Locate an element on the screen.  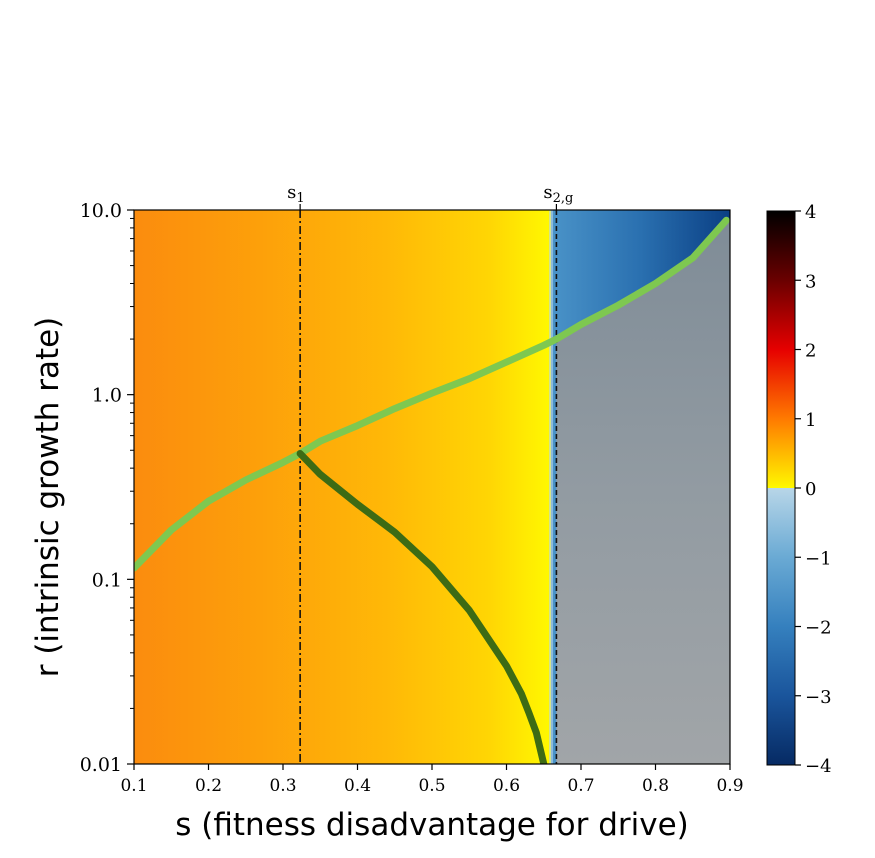
y-axis-label: r (intrinsic growth rate) is located at coordinates (48, 497).